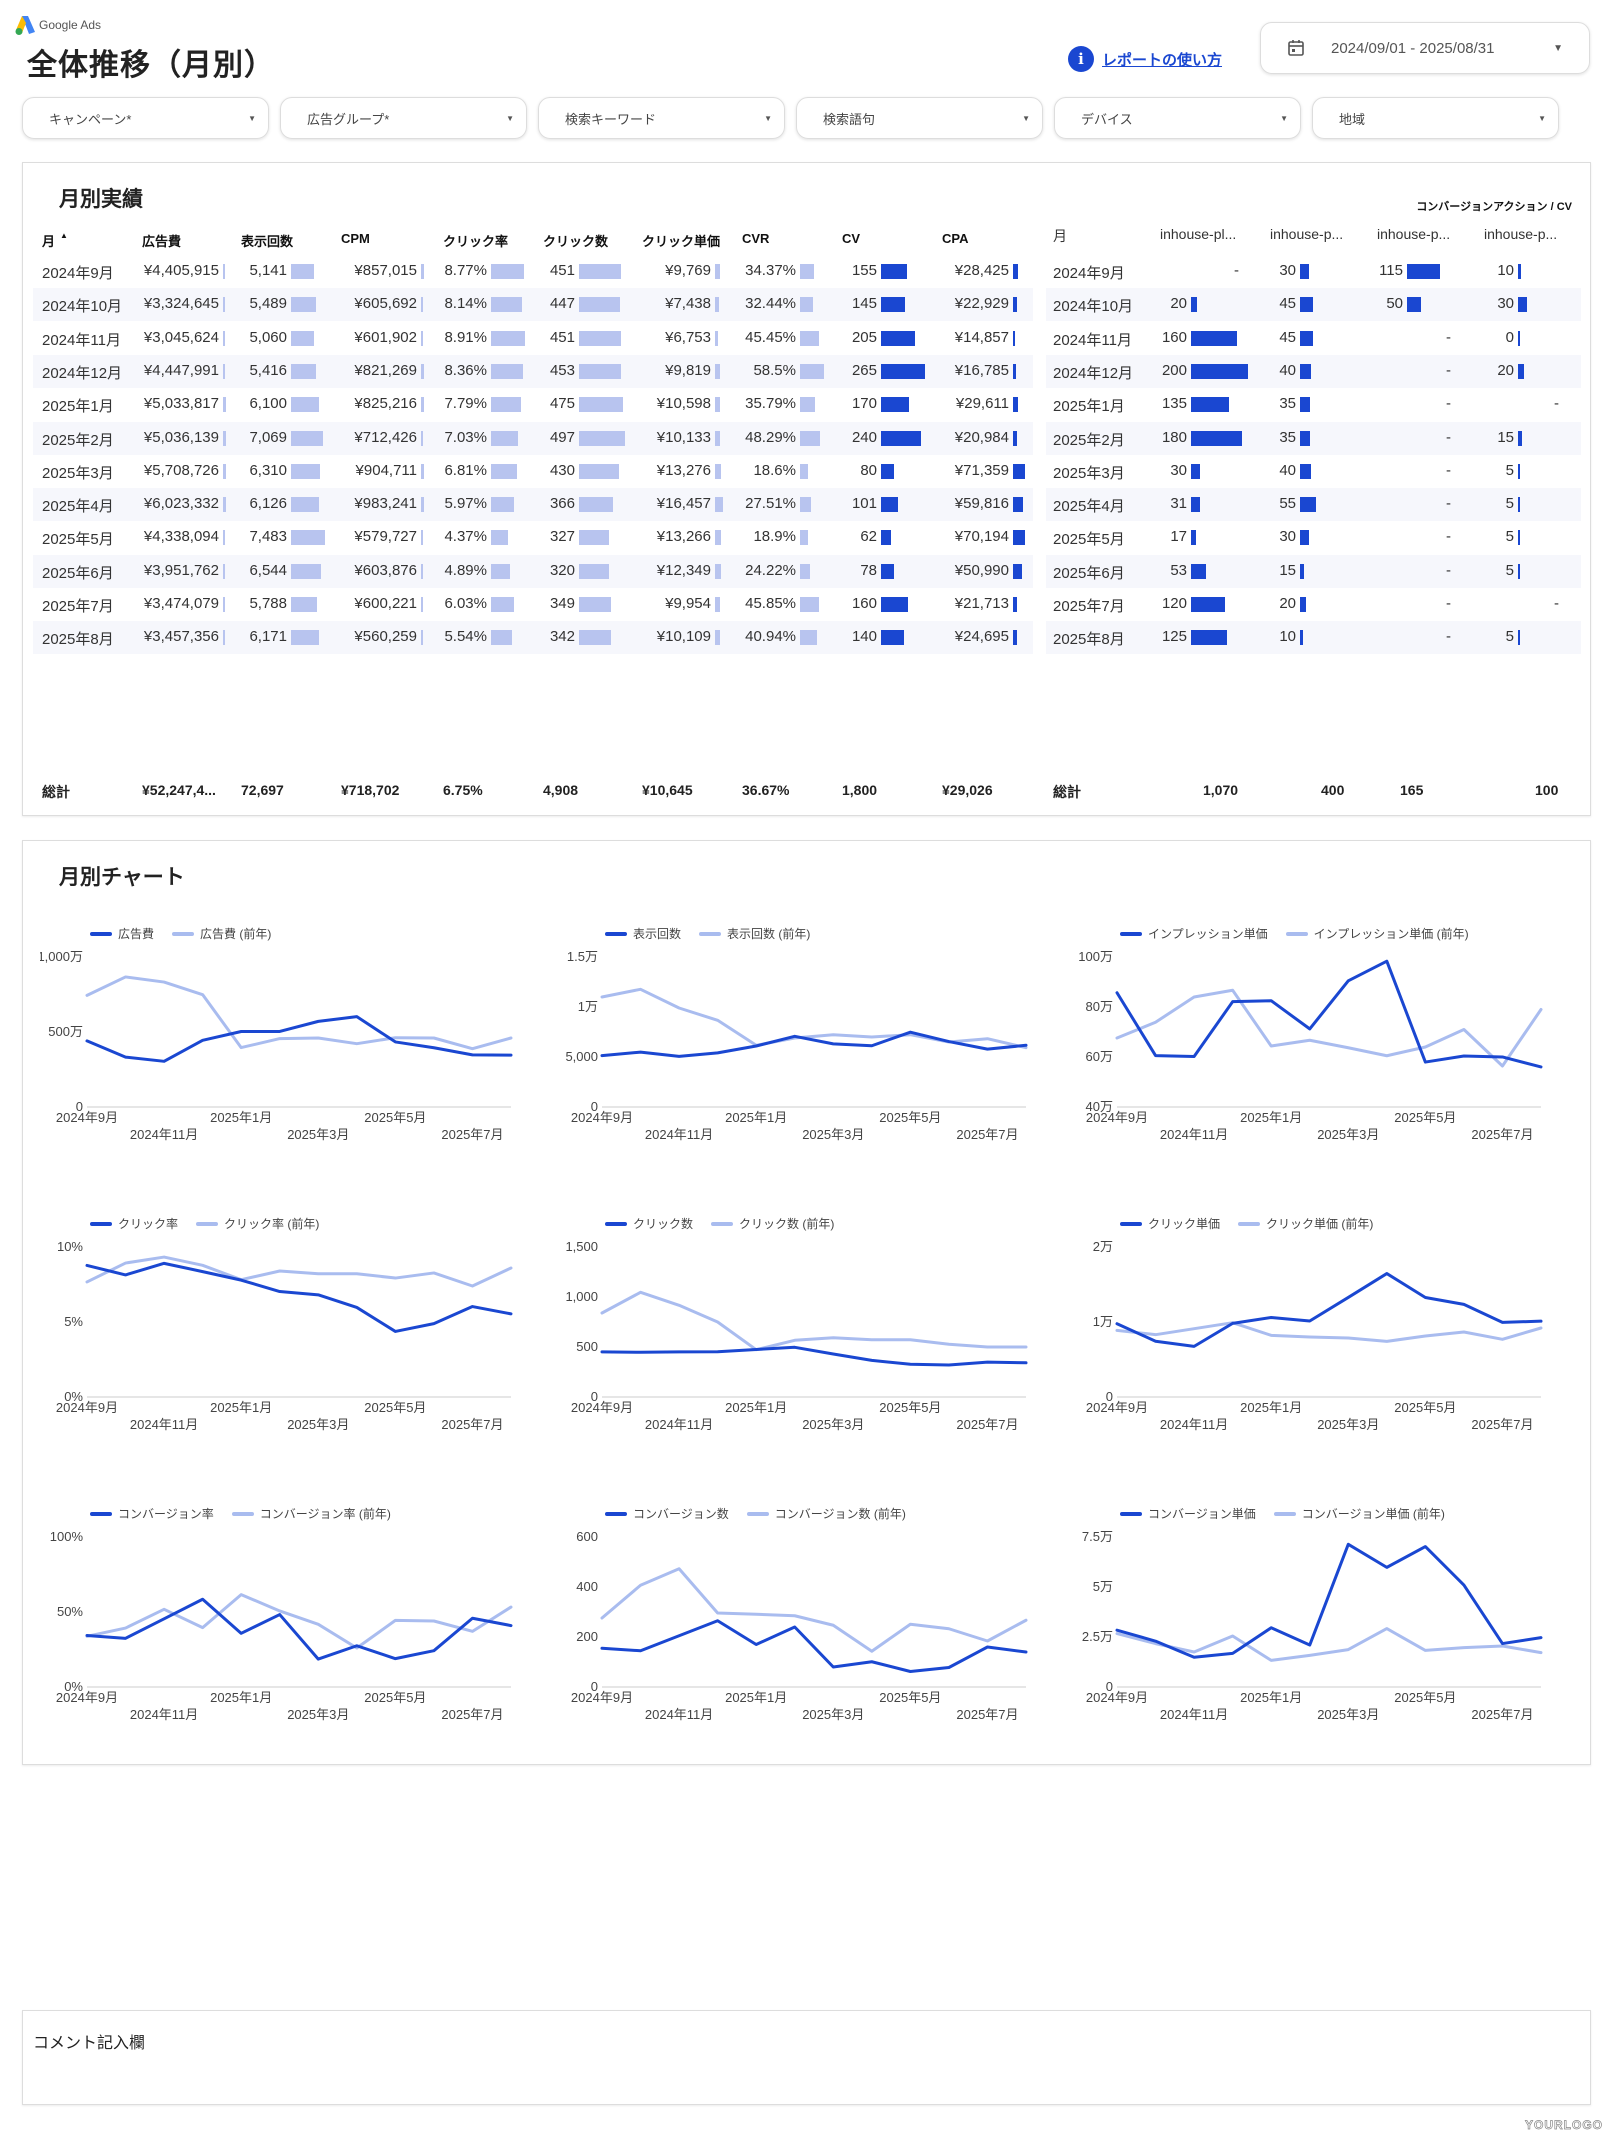 Image resolution: width=1612 pixels, height=2149 pixels. Describe the element at coordinates (756, 1407) in the screenshot. I see `x-tick-label: 2025年1月` at that location.